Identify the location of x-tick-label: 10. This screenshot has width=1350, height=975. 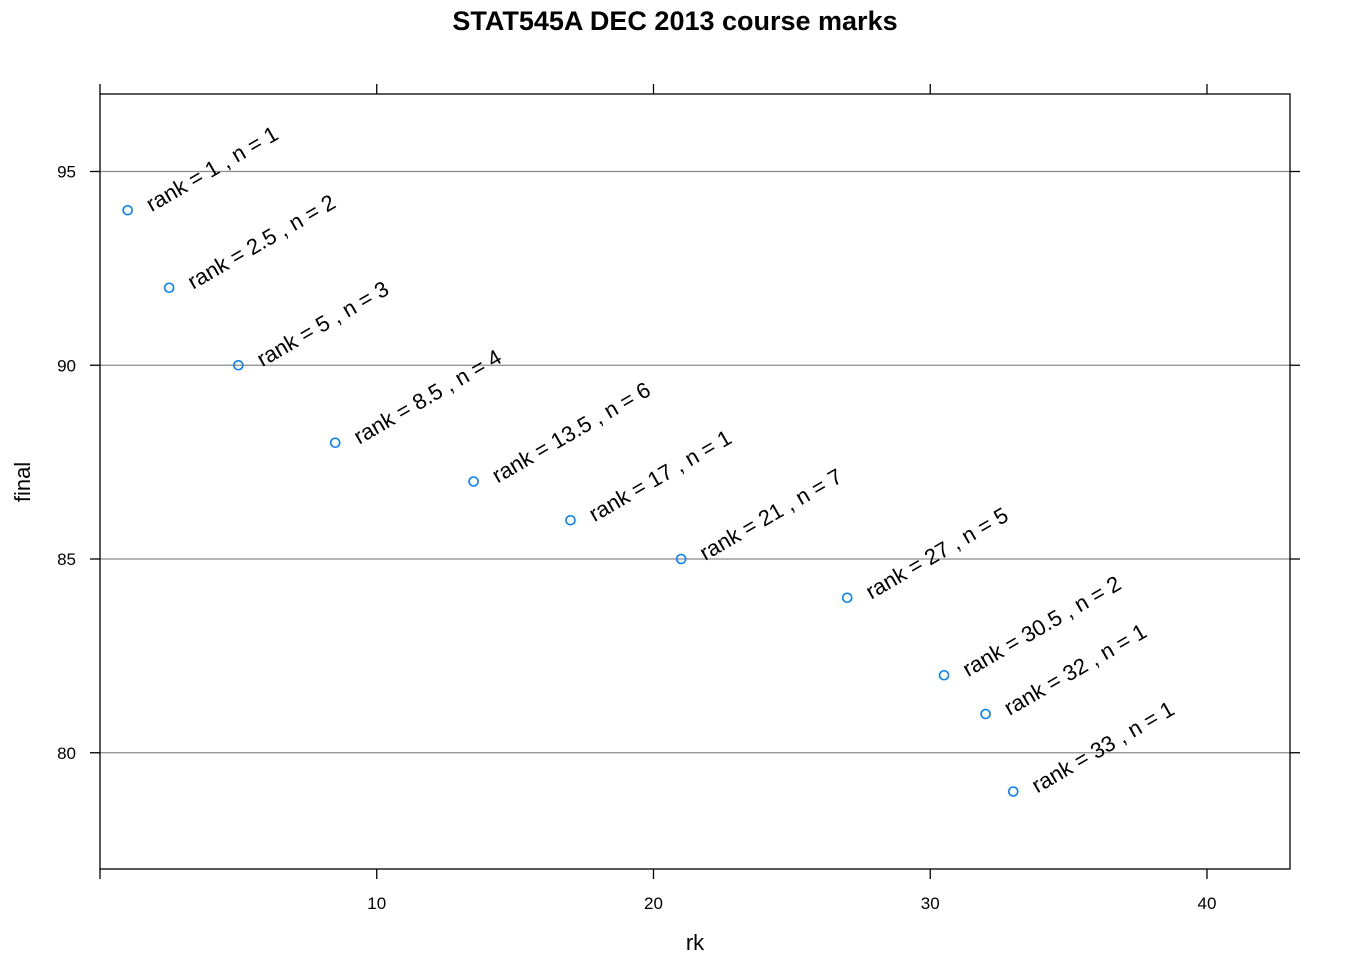
(376, 903).